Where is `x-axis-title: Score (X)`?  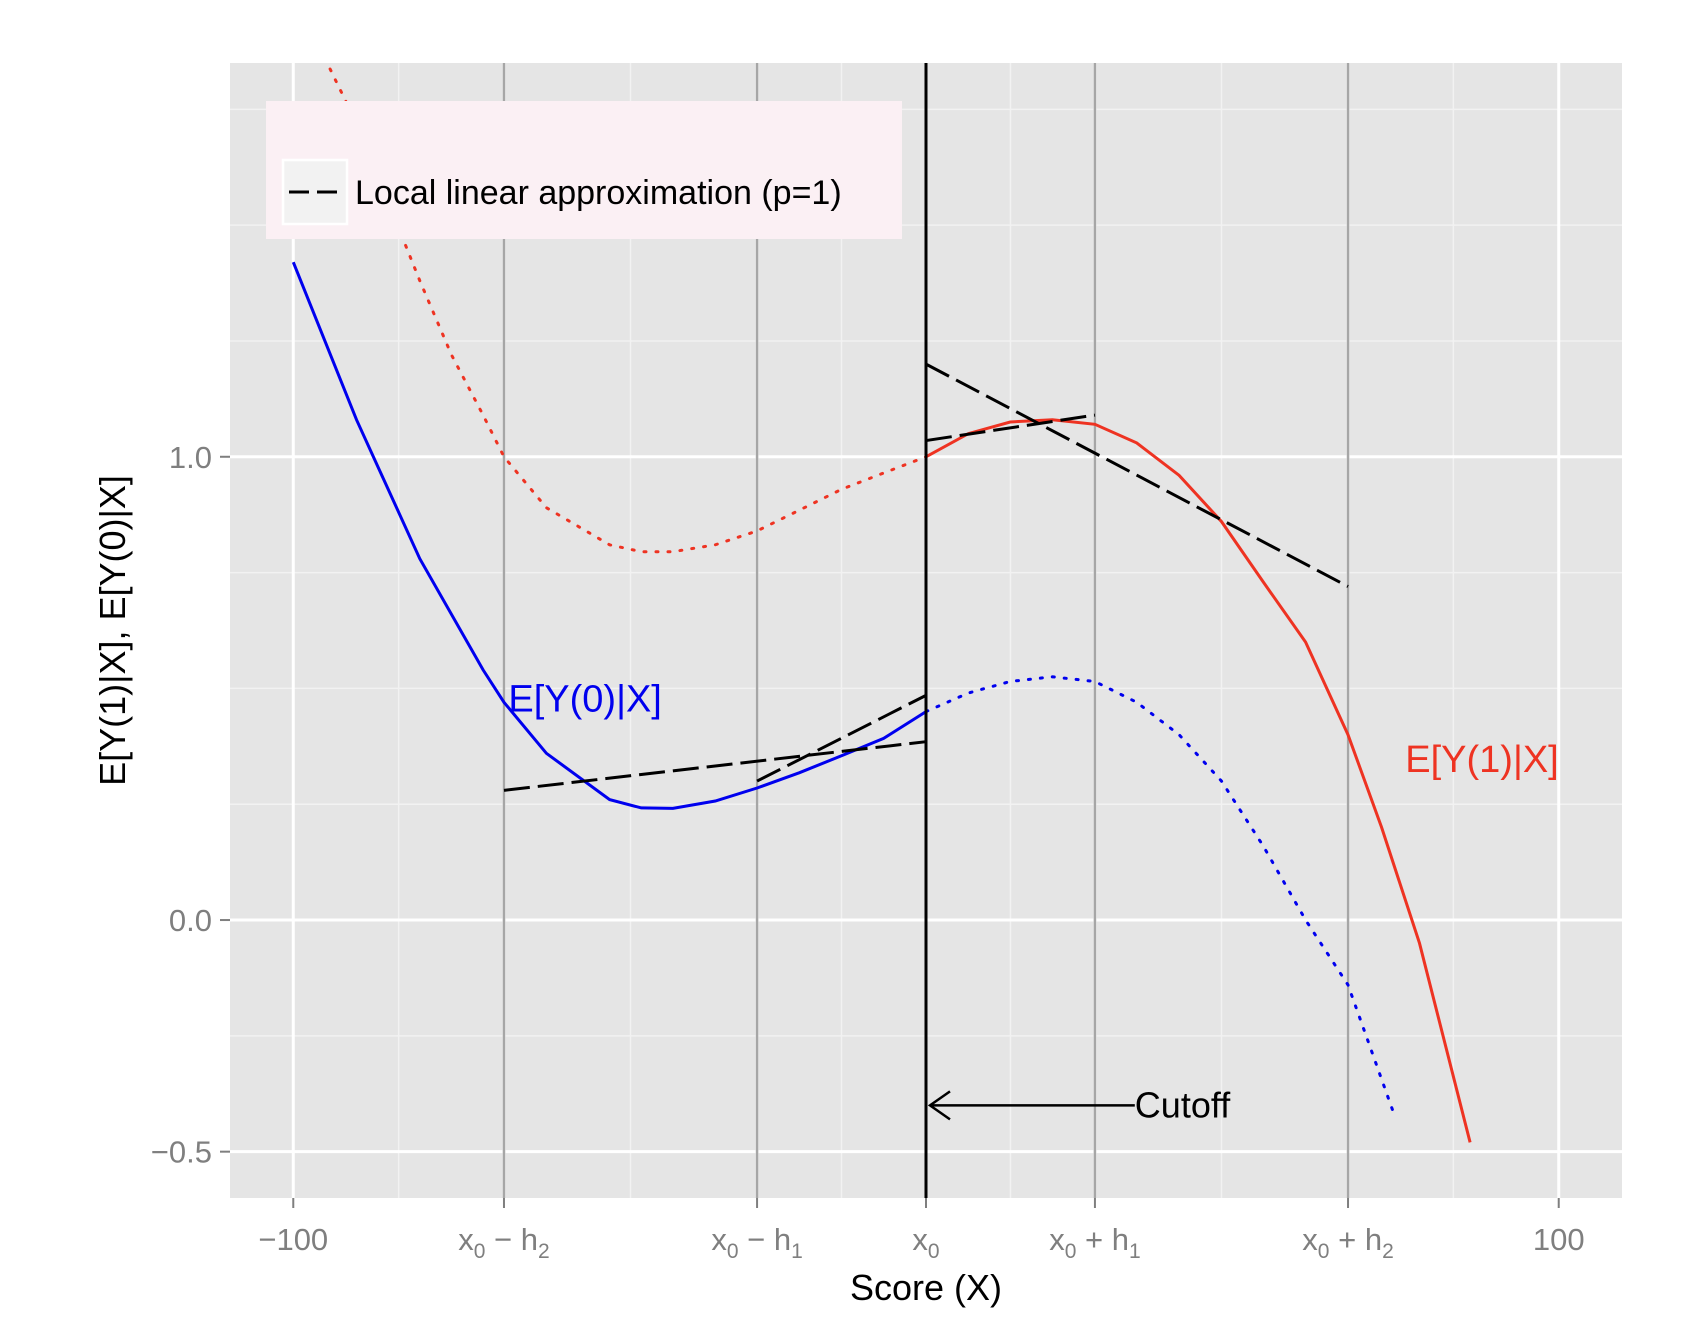 x-axis-title: Score (X) is located at coordinates (926, 1287).